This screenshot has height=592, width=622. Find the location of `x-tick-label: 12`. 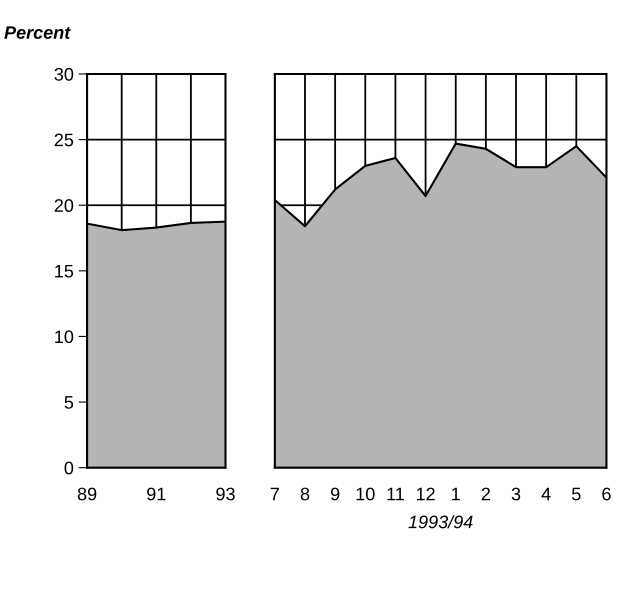

x-tick-label: 12 is located at coordinates (425, 494).